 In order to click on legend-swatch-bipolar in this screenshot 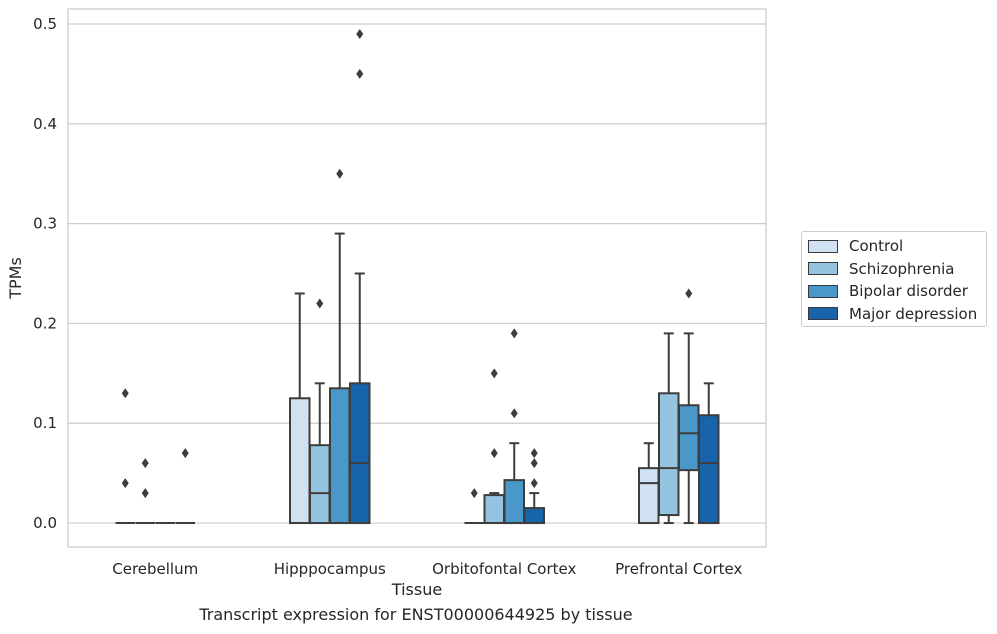, I will do `click(823, 291)`.